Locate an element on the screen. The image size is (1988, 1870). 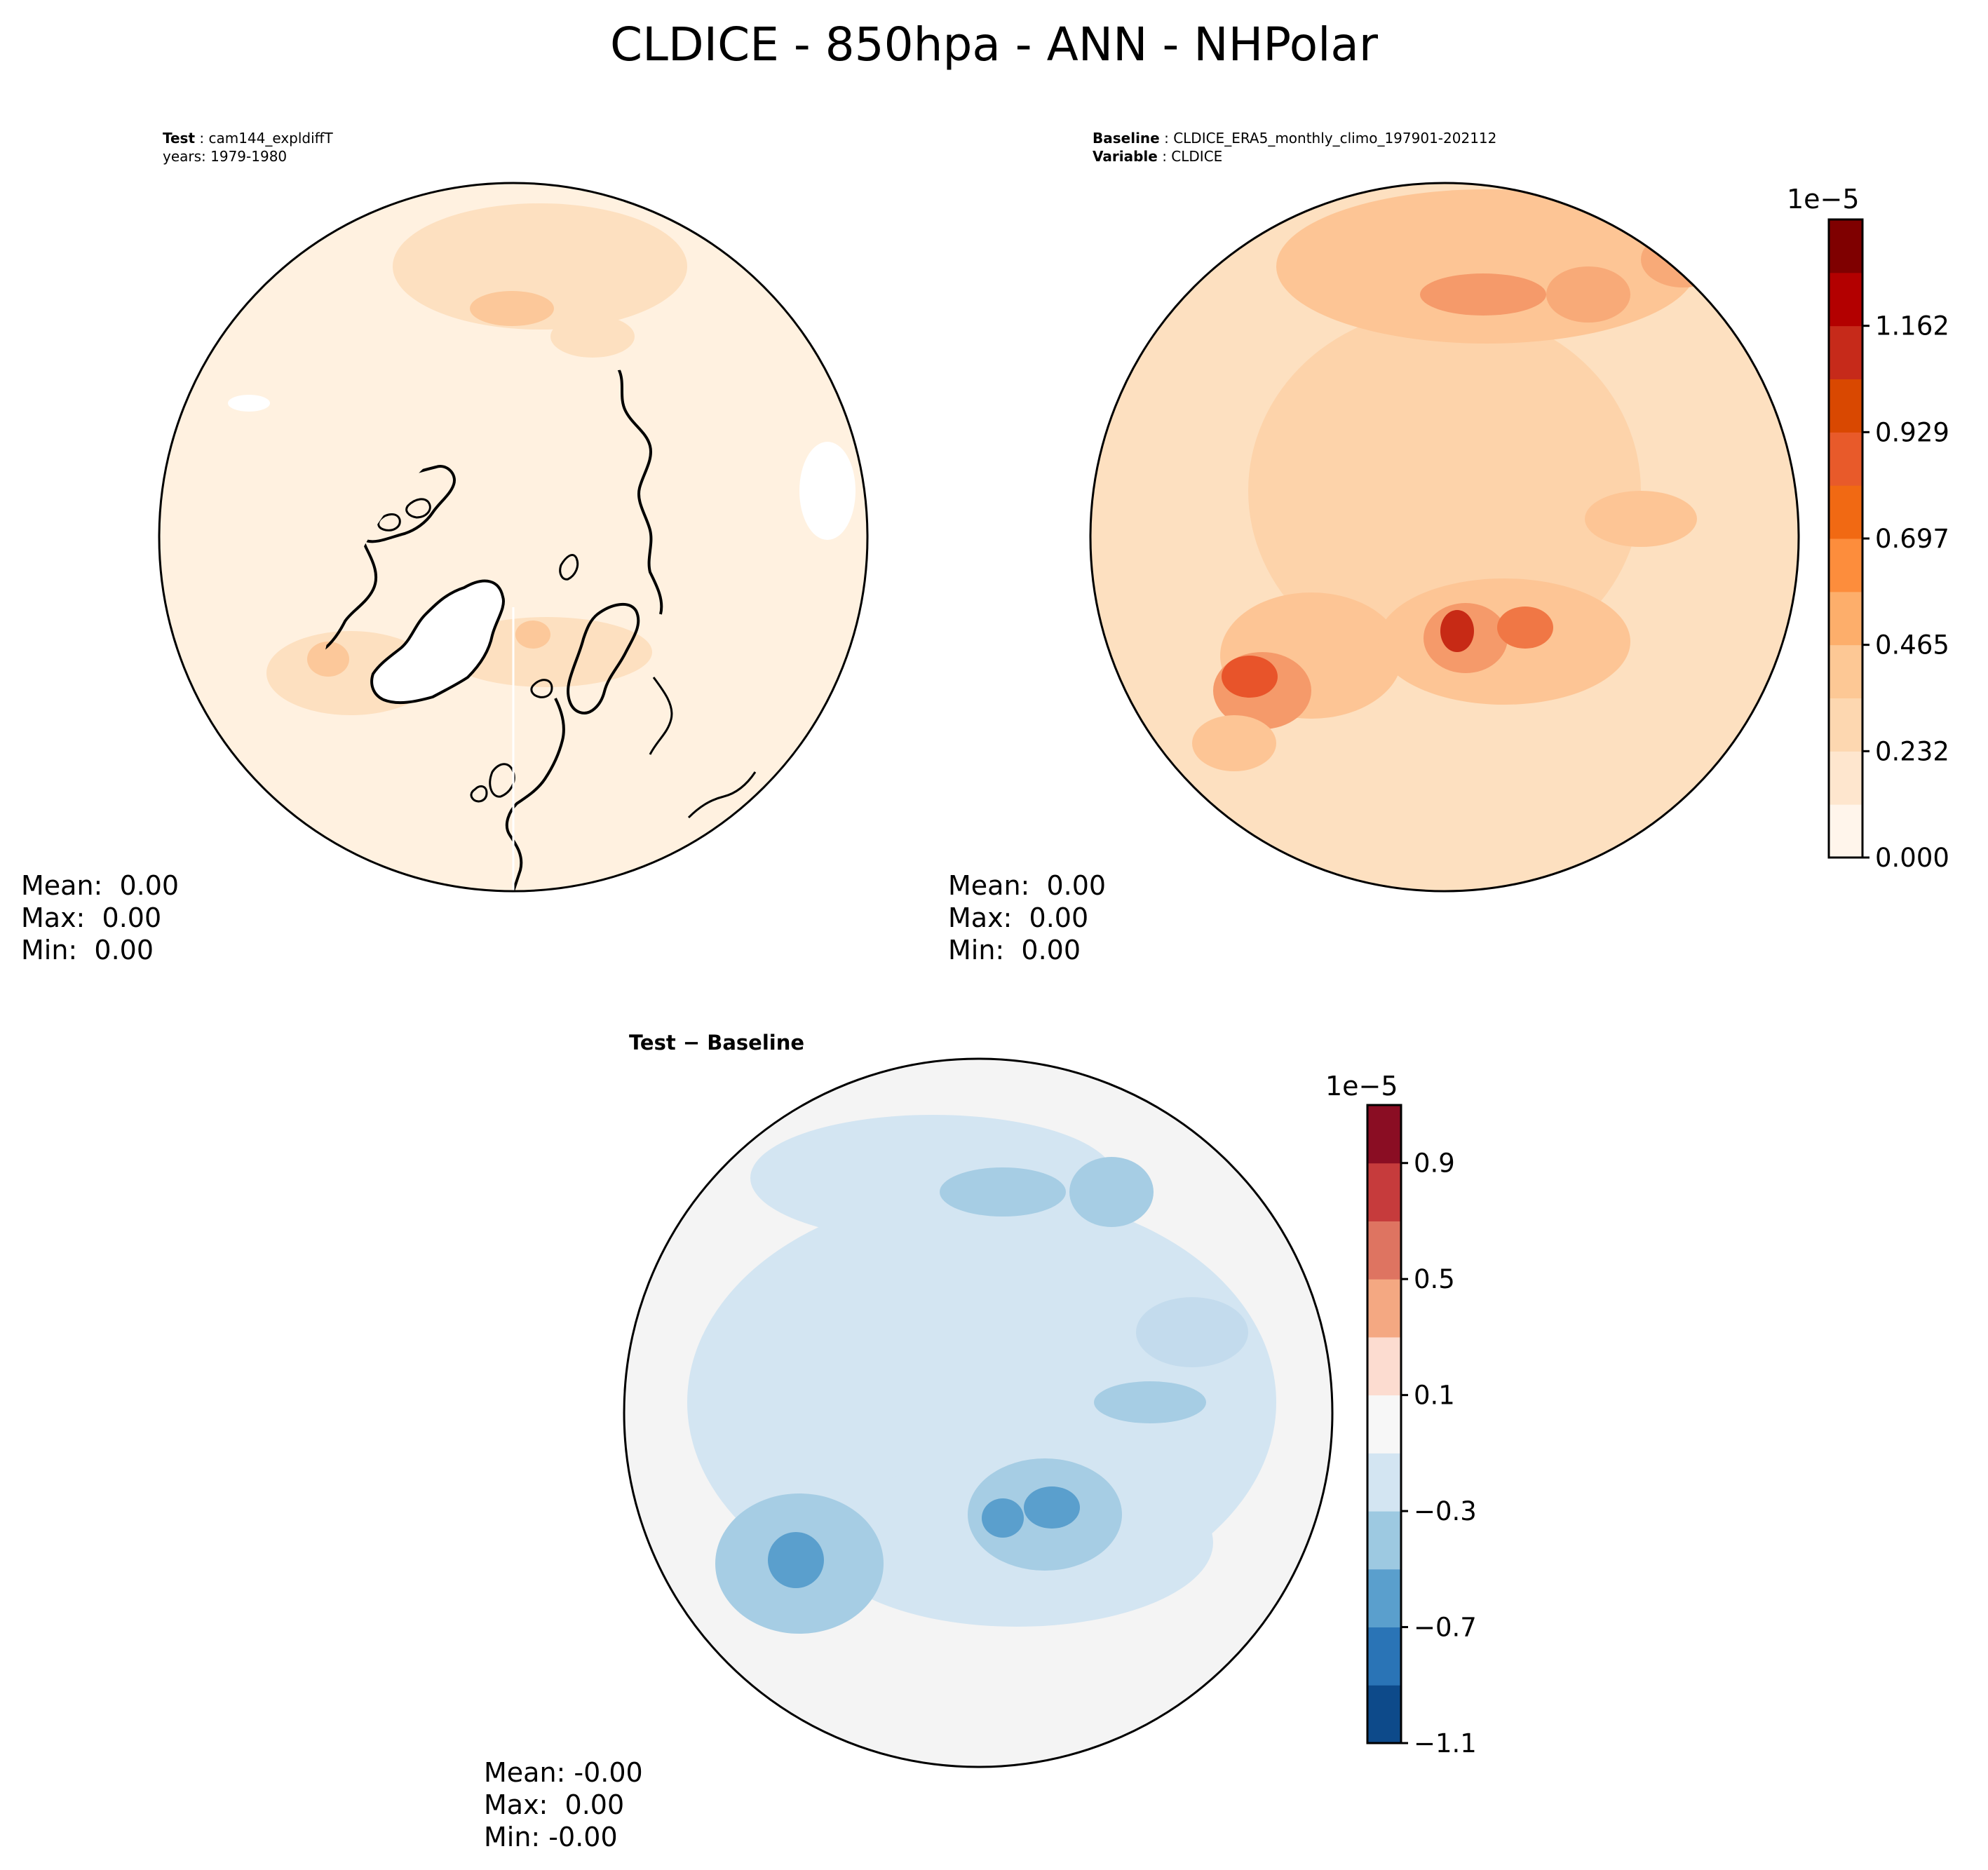
test-years: years: 1979-1980 is located at coordinates (226, 156).